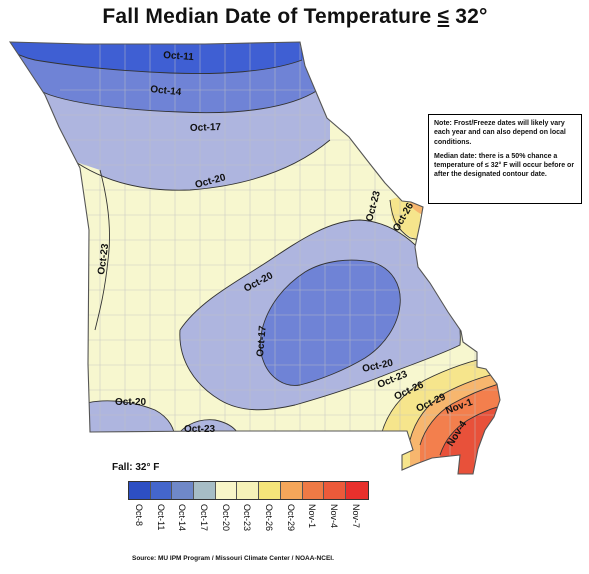 The height and width of the screenshot is (574, 589). What do you see at coordinates (160, 517) in the screenshot?
I see `legend-label: Oct-11` at bounding box center [160, 517].